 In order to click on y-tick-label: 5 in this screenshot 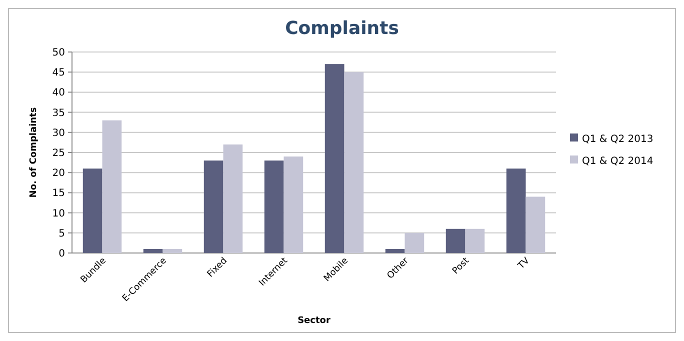, I will do `click(61, 234)`.